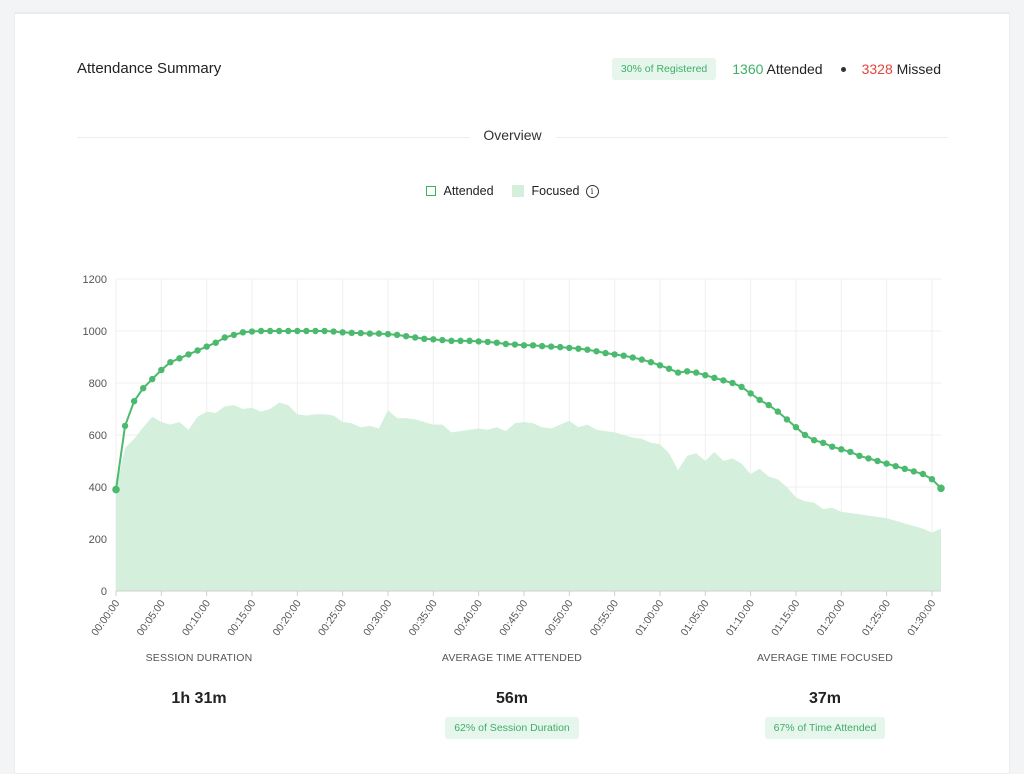 The height and width of the screenshot is (774, 1024). What do you see at coordinates (777, 69) in the screenshot?
I see `attended-stat: 1360 Attended` at bounding box center [777, 69].